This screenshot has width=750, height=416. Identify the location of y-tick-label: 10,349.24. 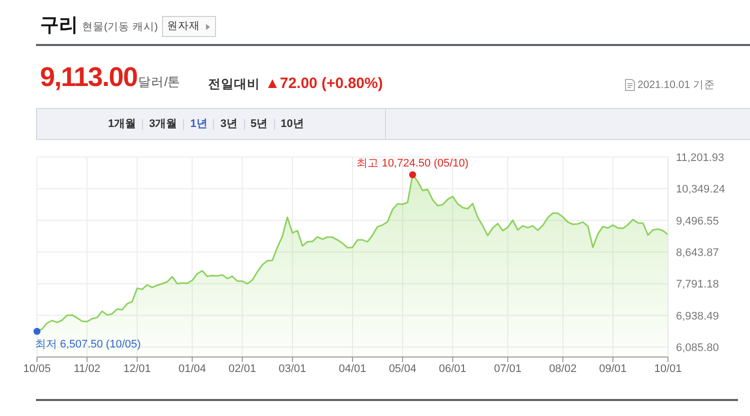
(700, 190).